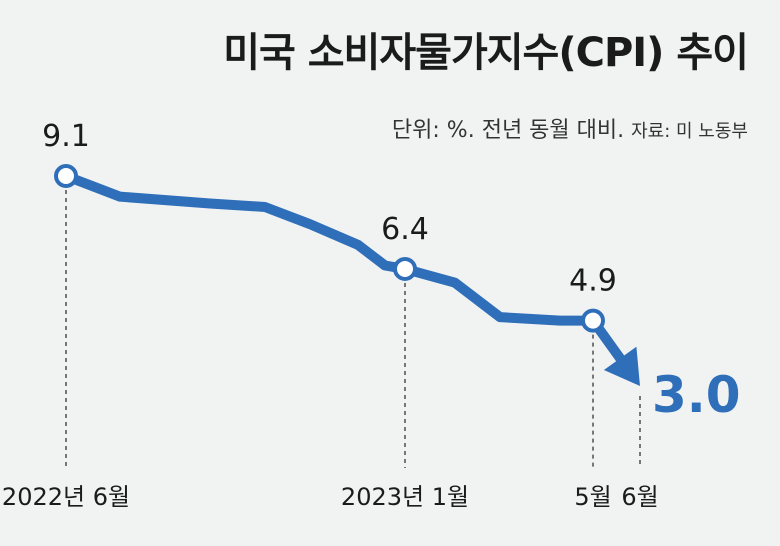  I want to click on x-tick-label: 6월, so click(639, 497).